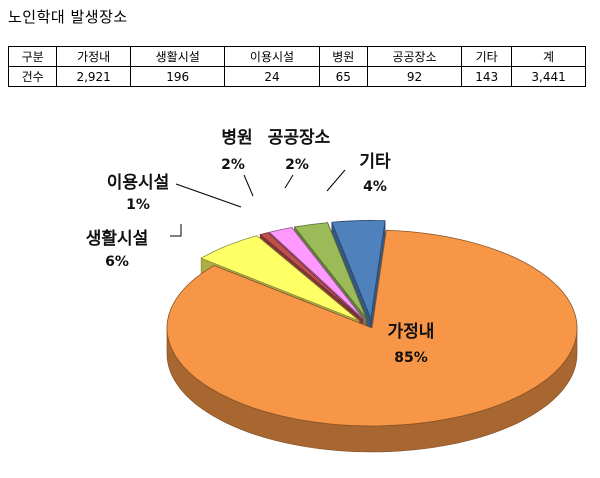 Image resolution: width=600 pixels, height=478 pixels. I want to click on table-row: 건수 2,921 196 24 65 92 143 3,441, so click(296, 76).